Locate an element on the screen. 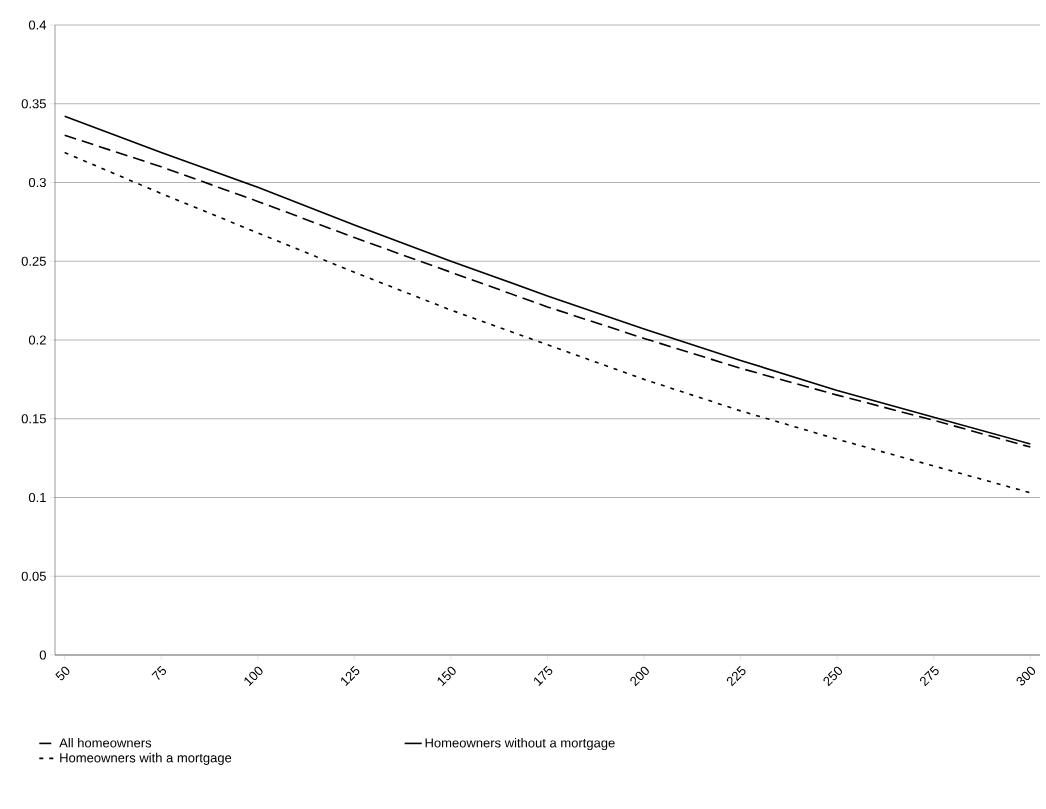  x-tick-label: 75 is located at coordinates (159, 672).